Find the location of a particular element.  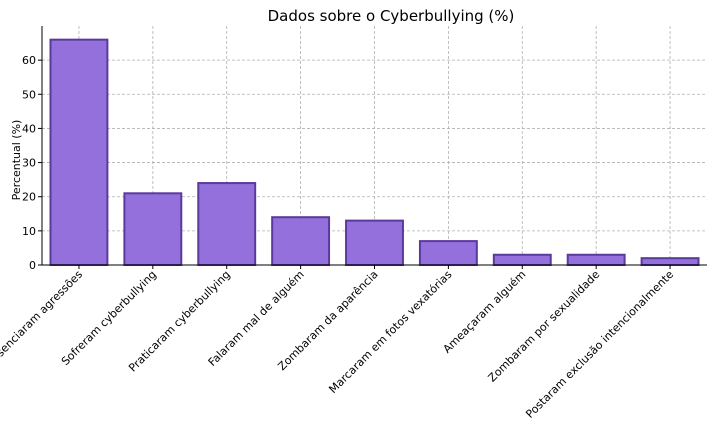

y-tick-label: 20 is located at coordinates (29, 197).